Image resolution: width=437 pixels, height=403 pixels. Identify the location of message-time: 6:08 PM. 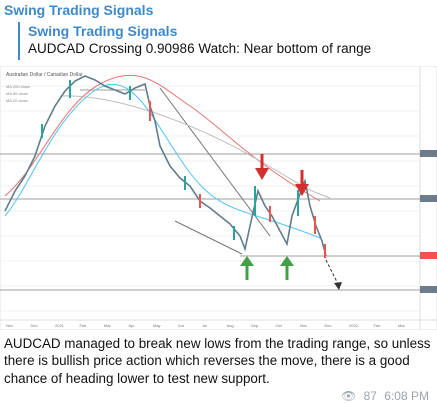
(406, 396).